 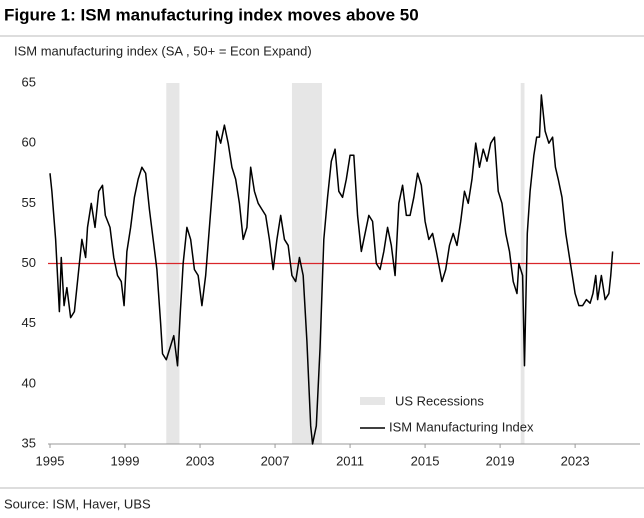 I want to click on x-tick-label: 2015, so click(x=425, y=460).